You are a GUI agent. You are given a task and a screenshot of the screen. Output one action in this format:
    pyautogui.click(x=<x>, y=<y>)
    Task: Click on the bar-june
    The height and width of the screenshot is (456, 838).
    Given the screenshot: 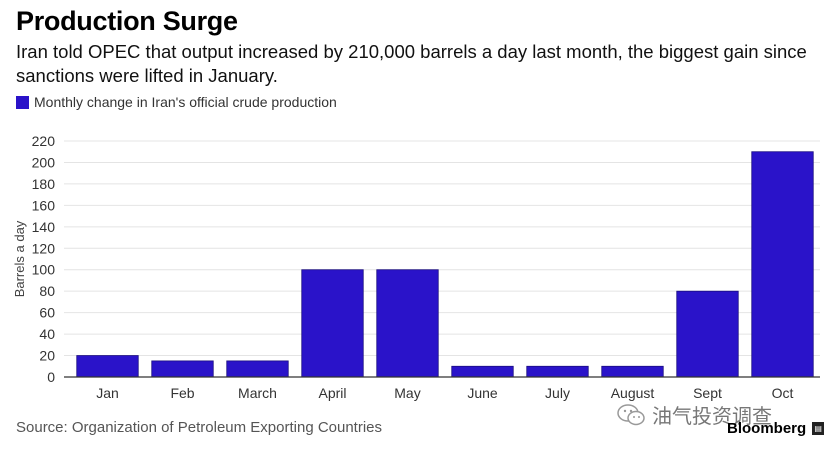 What is the action you would take?
    pyautogui.click(x=482, y=371)
    